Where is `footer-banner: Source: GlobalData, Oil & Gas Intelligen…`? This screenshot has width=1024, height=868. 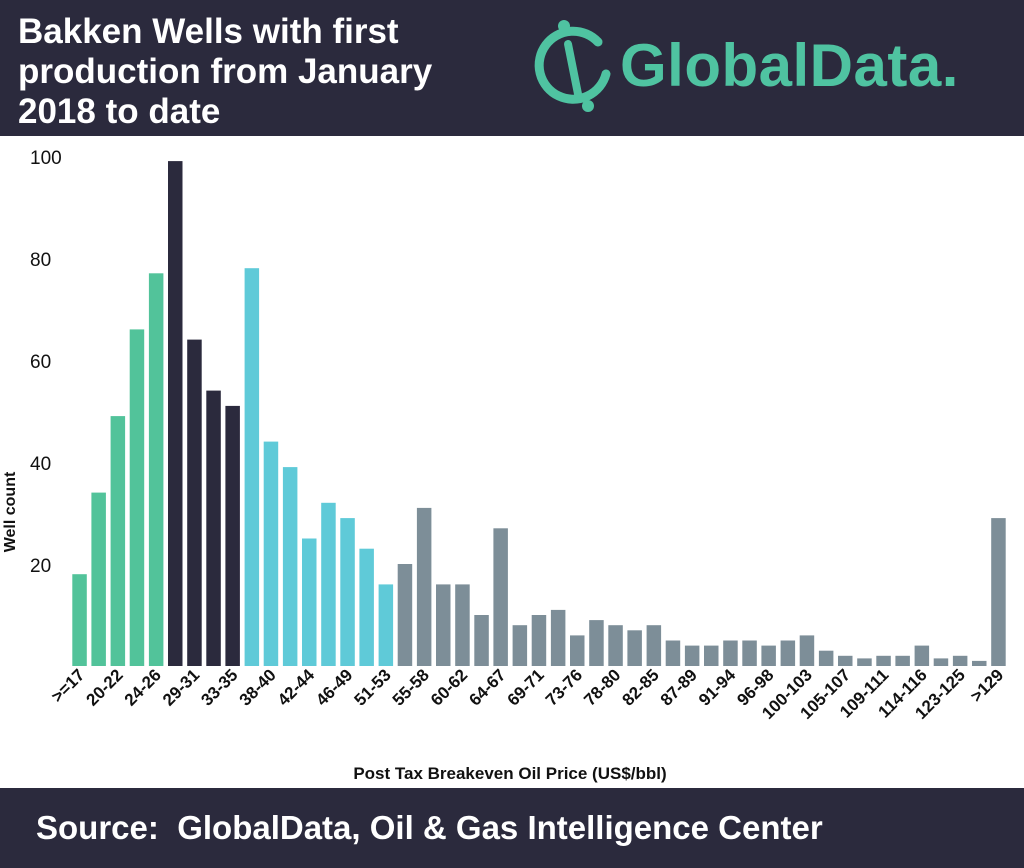
footer-banner: Source: GlobalData, Oil & Gas Intelligen… is located at coordinates (512, 828).